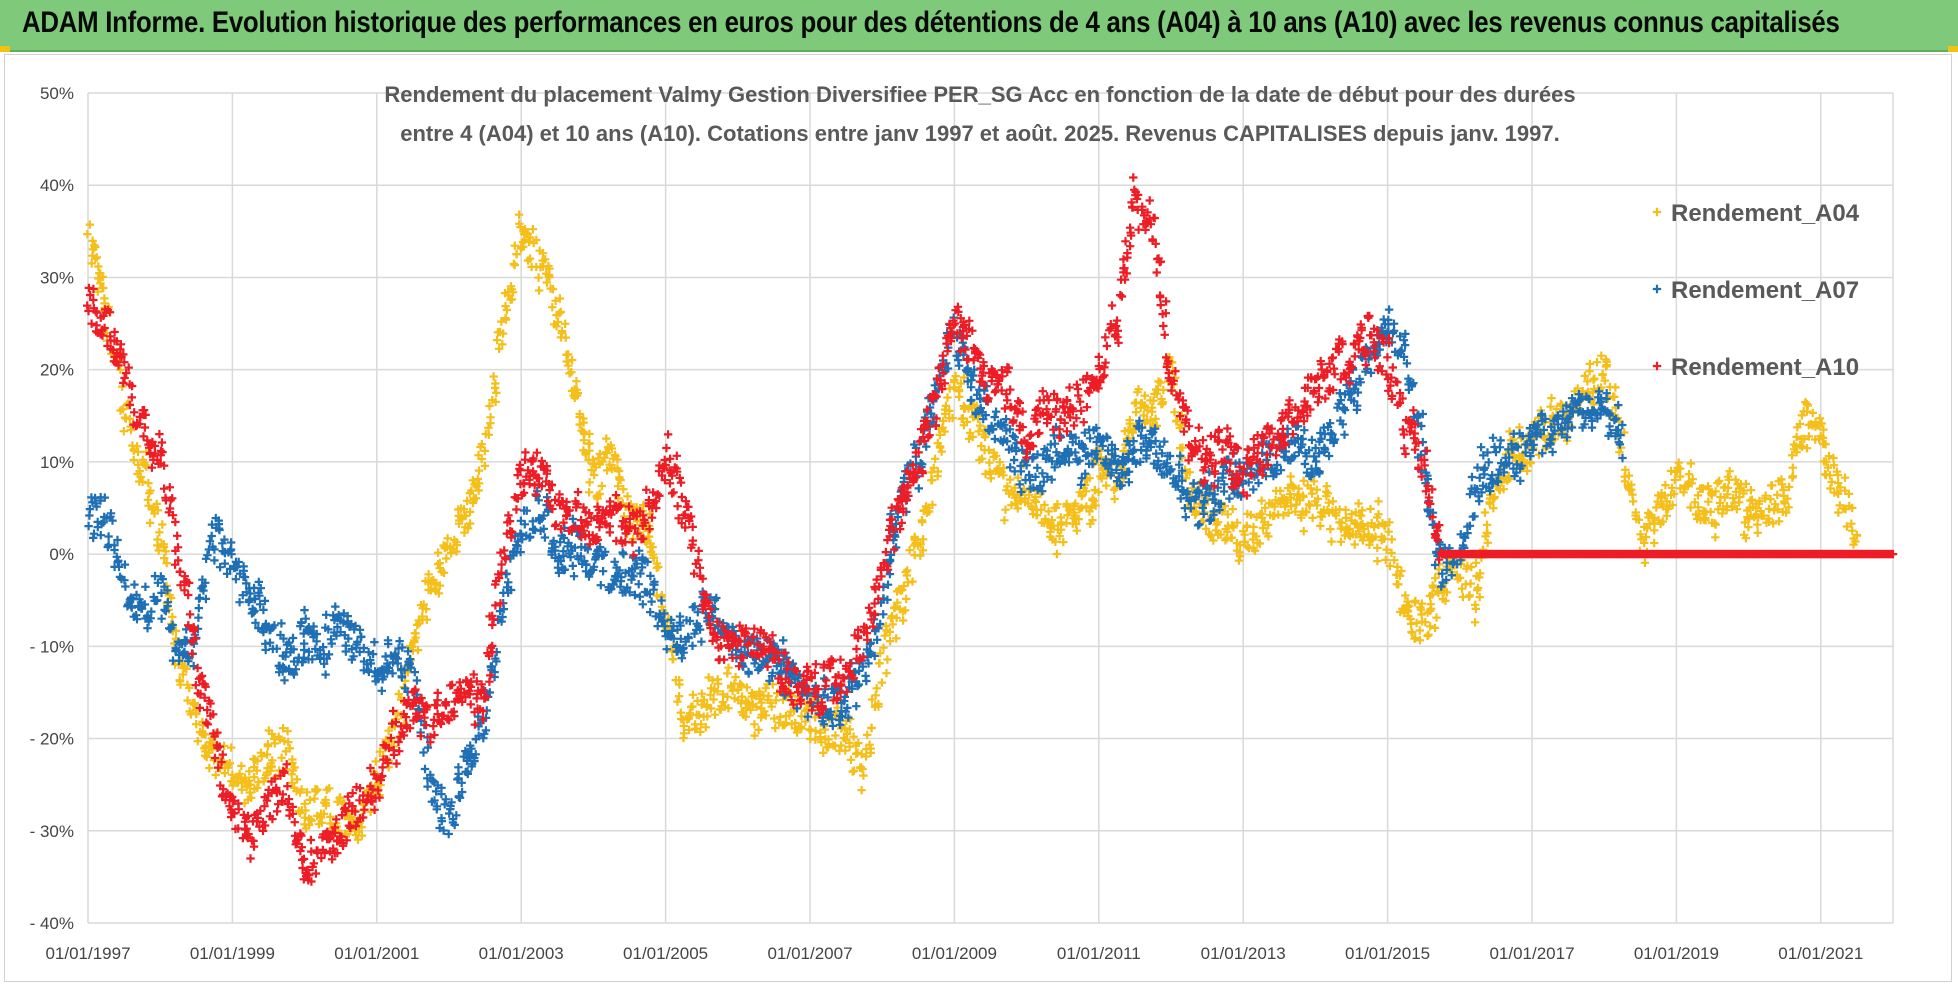 The image size is (1958, 985). I want to click on corner-marker-top-right, so click(1953, 49).